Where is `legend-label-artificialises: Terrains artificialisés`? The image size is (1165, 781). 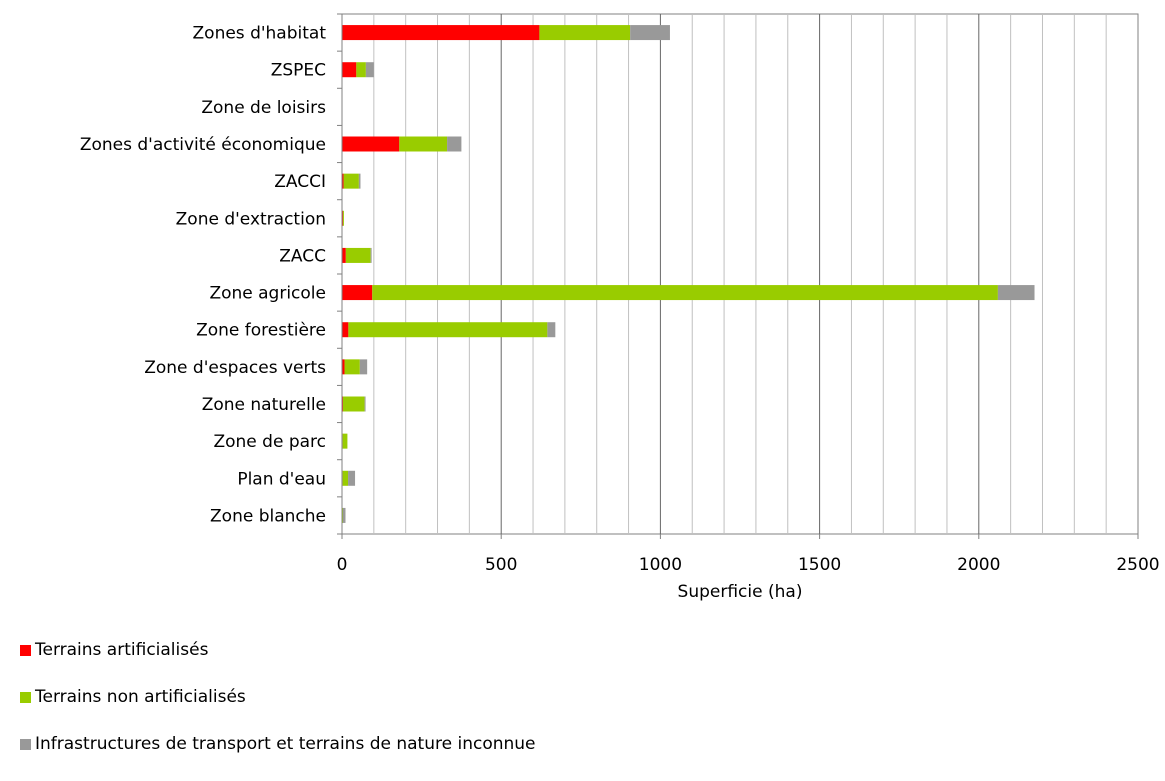
legend-label-artificialises: Terrains artificialisés is located at coordinates (122, 650).